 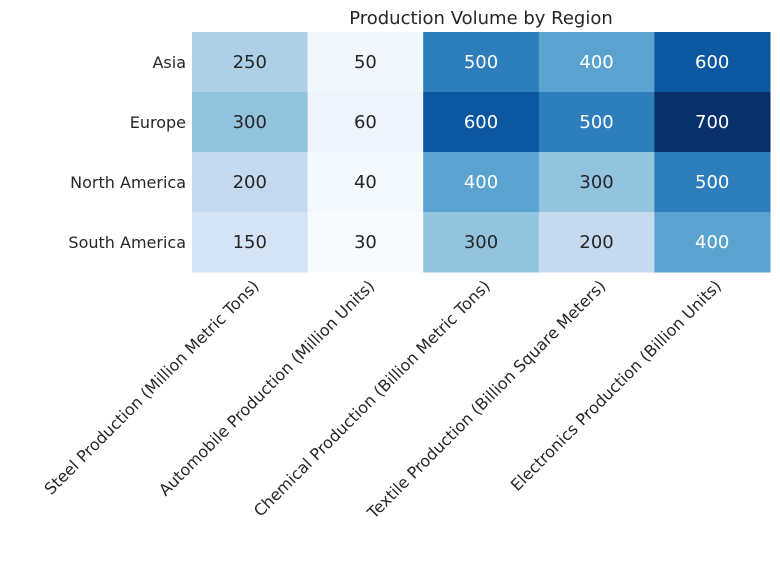 I want to click on cell-value-label-r1-c0: 300, so click(x=250, y=122).